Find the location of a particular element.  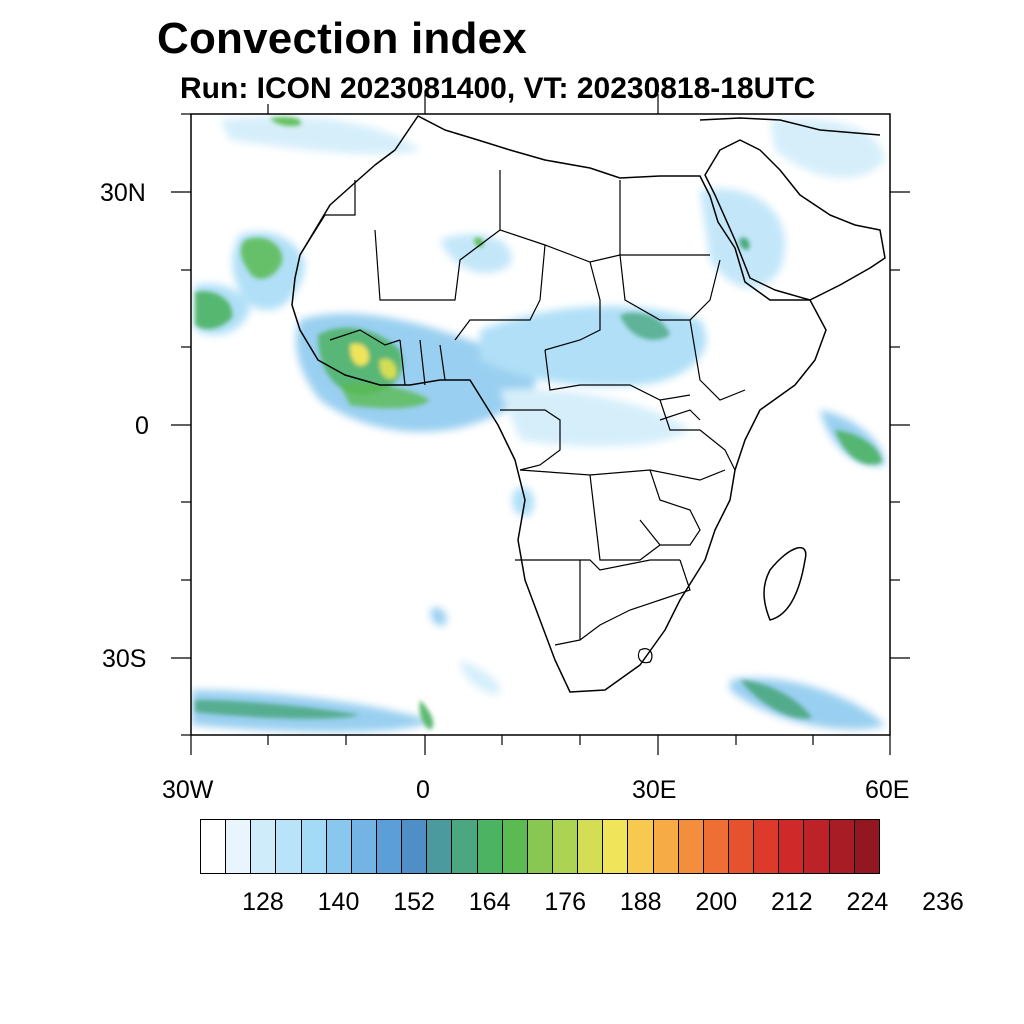

colorbar-tick-label: 224 is located at coordinates (867, 902).